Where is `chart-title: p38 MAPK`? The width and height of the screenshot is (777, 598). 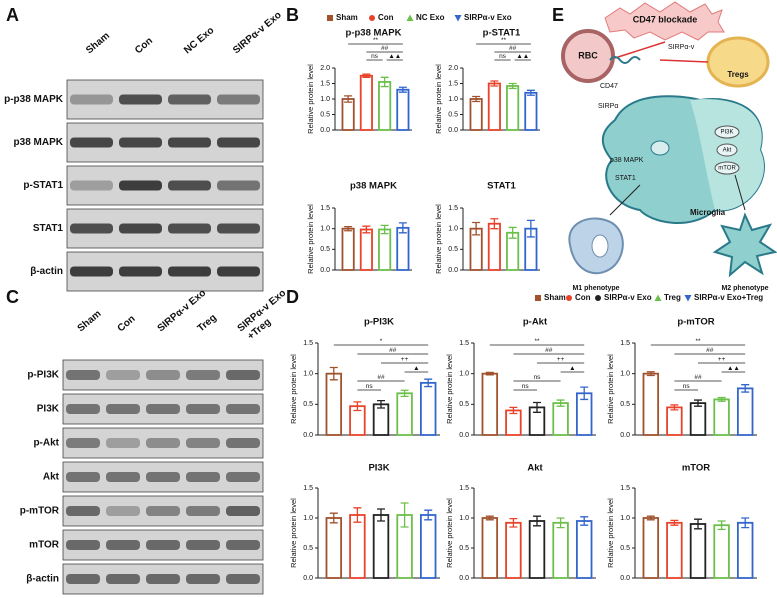
chart-title: p38 MAPK is located at coordinates (373, 186).